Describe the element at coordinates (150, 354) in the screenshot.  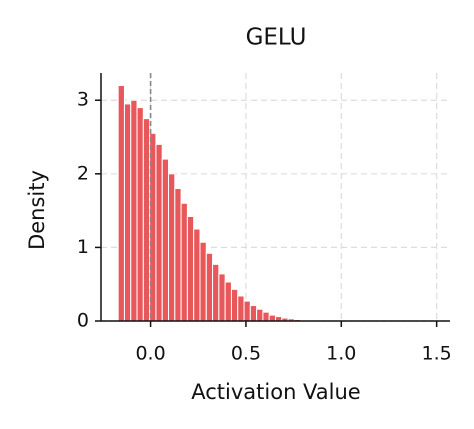
I see `x-tick-label: 0.0` at that location.